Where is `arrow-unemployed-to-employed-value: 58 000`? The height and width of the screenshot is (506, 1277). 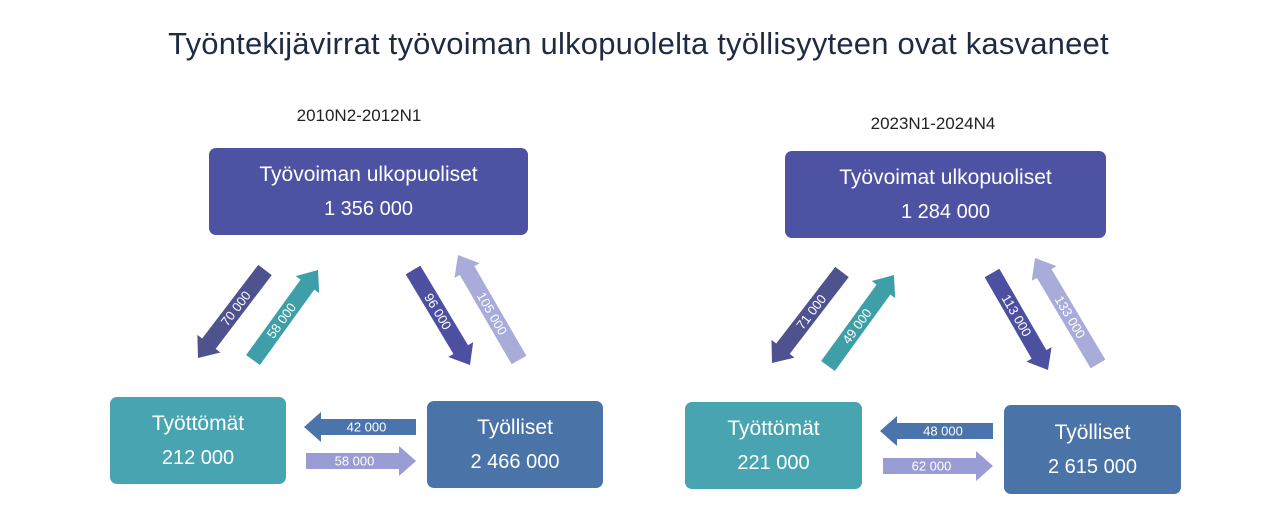 arrow-unemployed-to-employed-value: 58 000 is located at coordinates (355, 461).